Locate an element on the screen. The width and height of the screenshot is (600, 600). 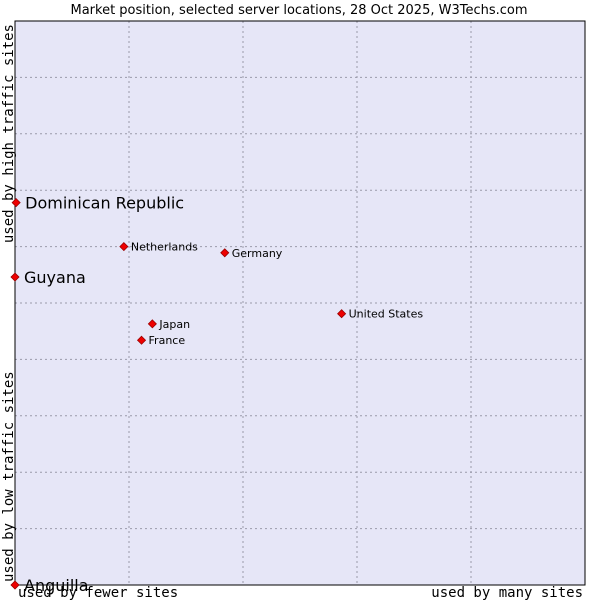
point-label: Dominican Republic is located at coordinates (104, 203).